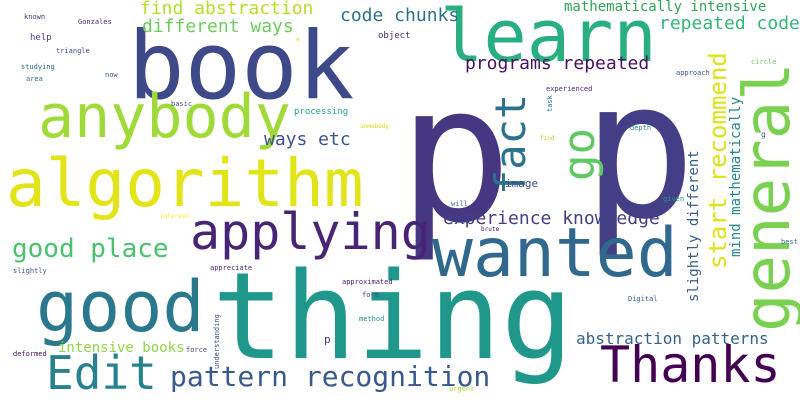  What do you see at coordinates (459, 204) in the screenshot?
I see `word-will: will` at bounding box center [459, 204].